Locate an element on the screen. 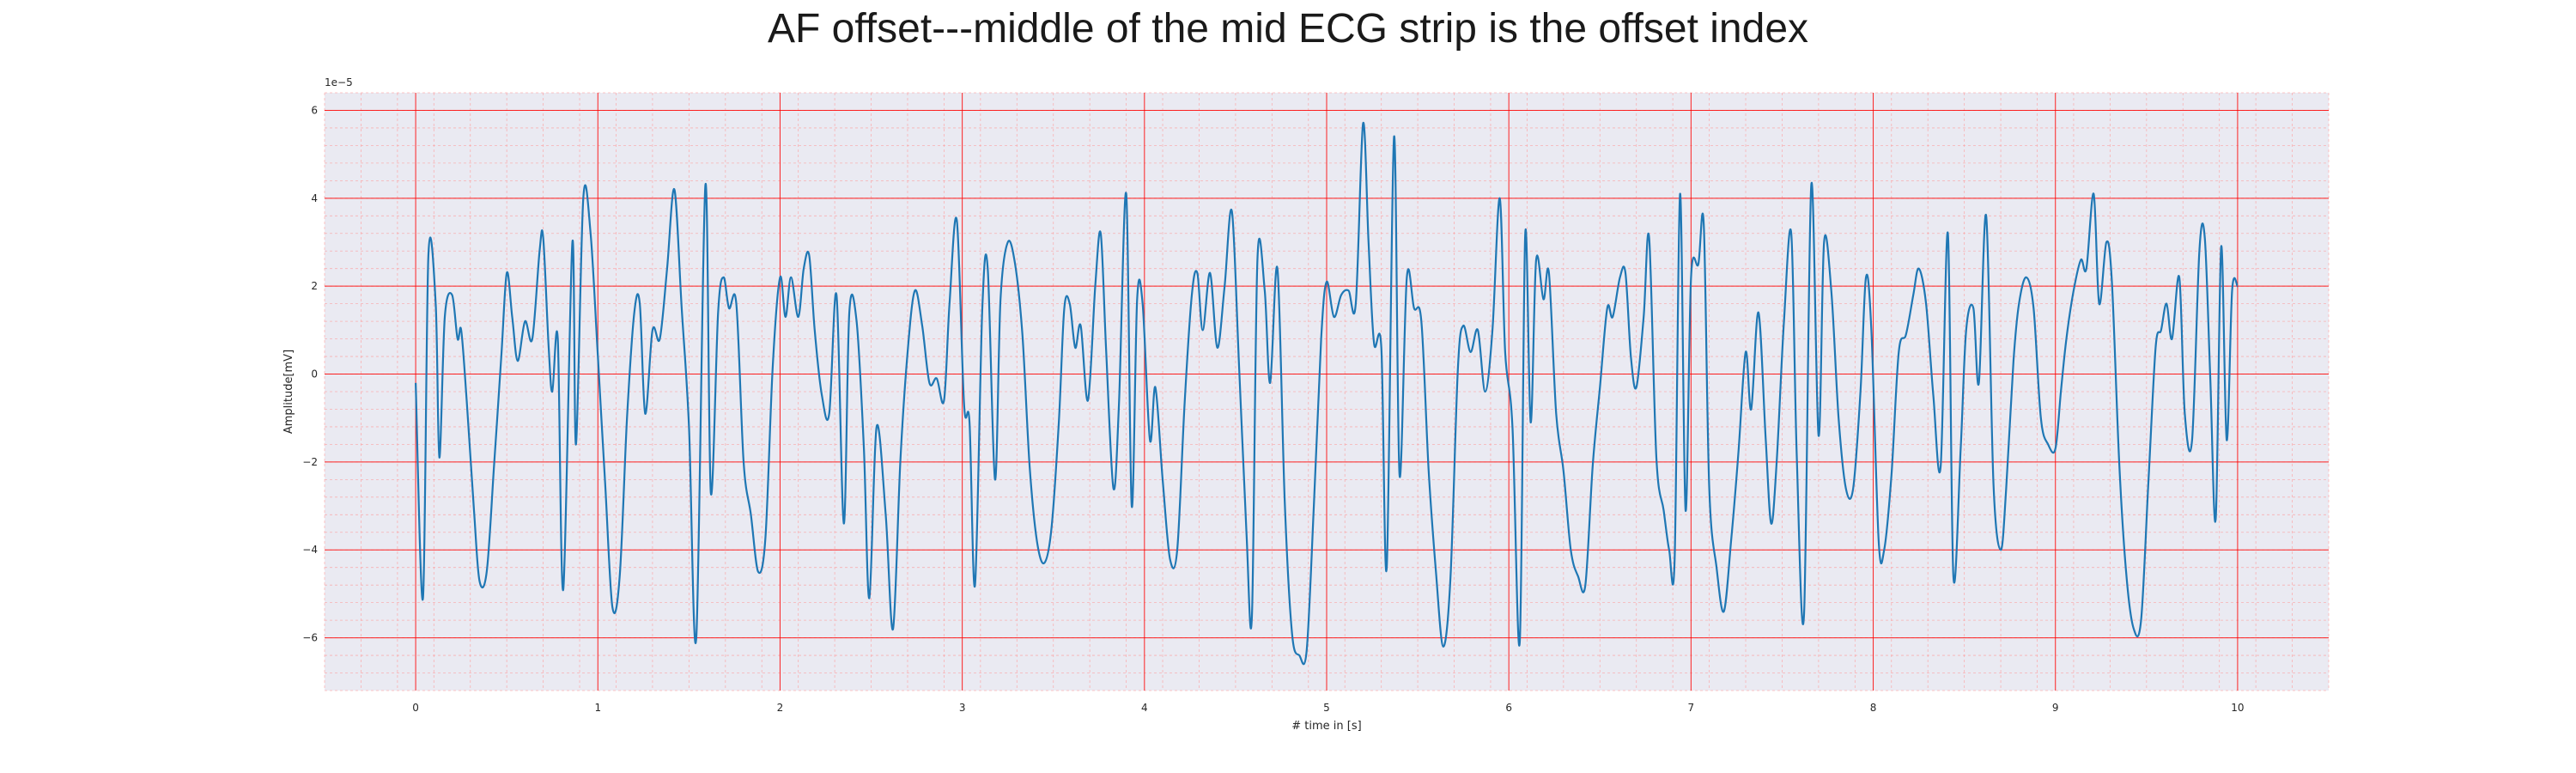 This screenshot has height=773, width=2576. x-tick-label: 8 is located at coordinates (1873, 708).